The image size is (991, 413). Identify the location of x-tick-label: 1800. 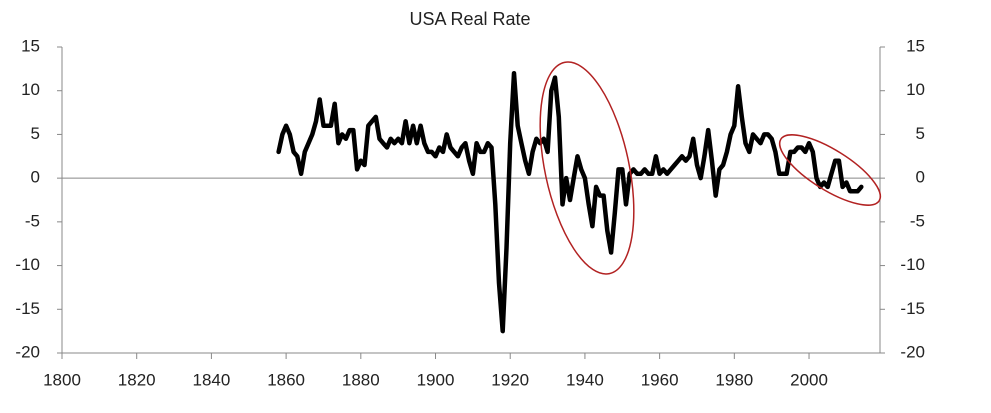
(62, 379).